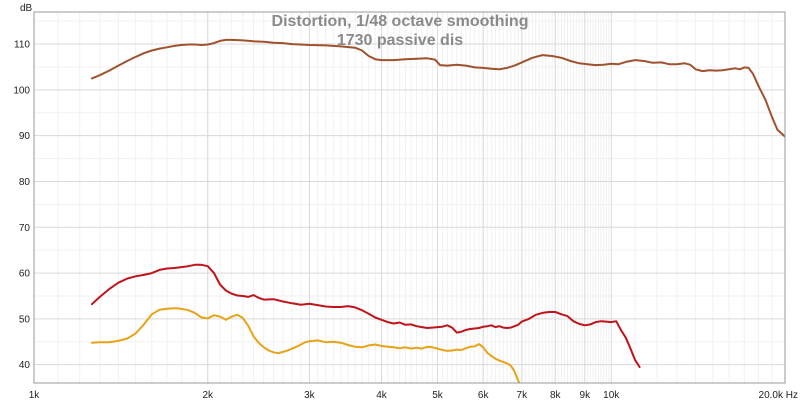  I want to click on y-tick-label: 70, so click(25, 228).